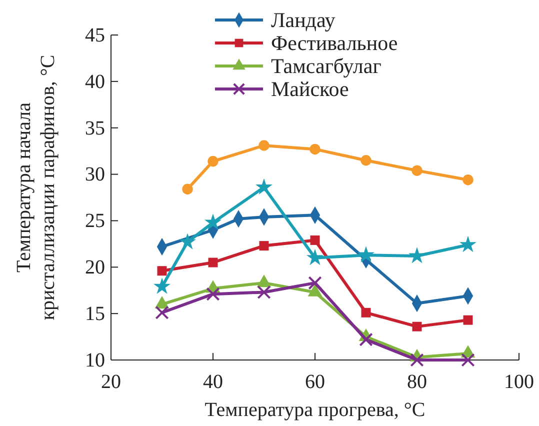  I want to click on x-tick-label: 100, so click(519, 382).